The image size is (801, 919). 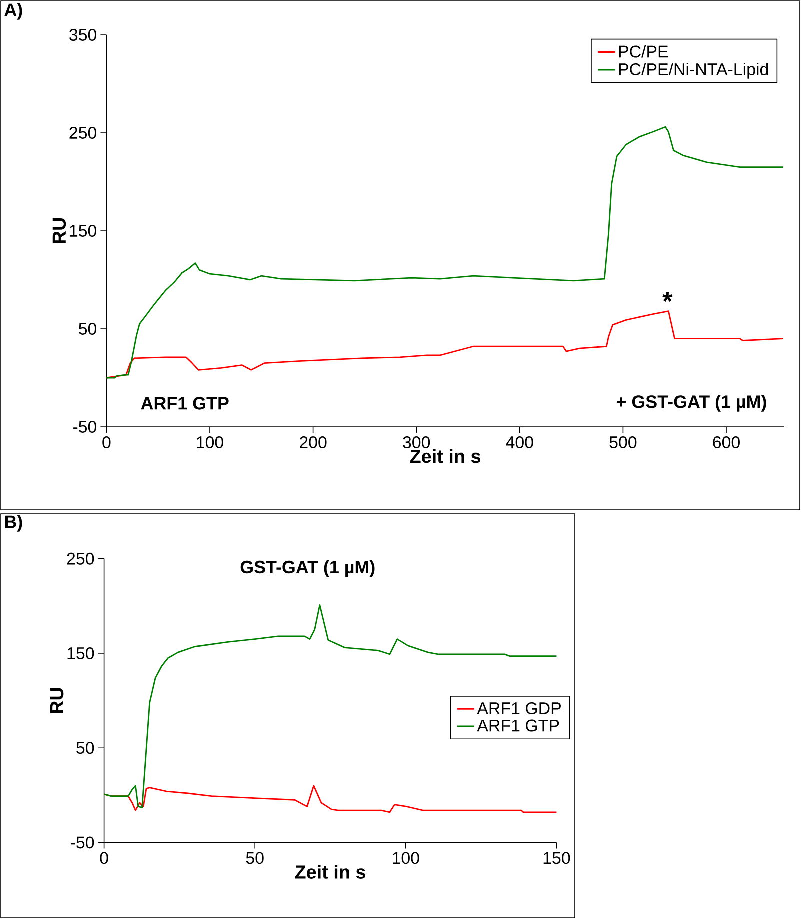 What do you see at coordinates (623, 442) in the screenshot?
I see `x-tick-label: 500` at bounding box center [623, 442].